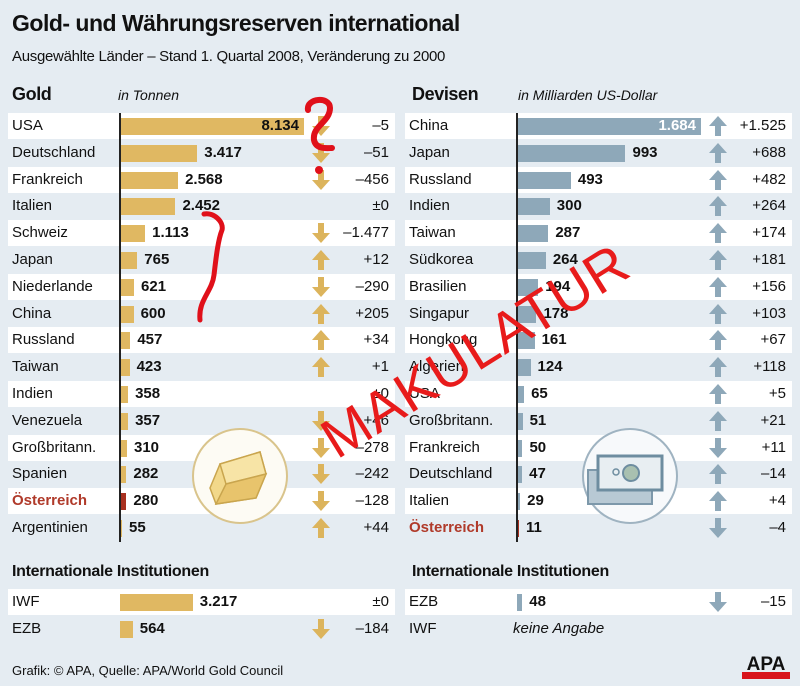 The height and width of the screenshot is (686, 800). I want to click on change-label: –14, so click(773, 474).